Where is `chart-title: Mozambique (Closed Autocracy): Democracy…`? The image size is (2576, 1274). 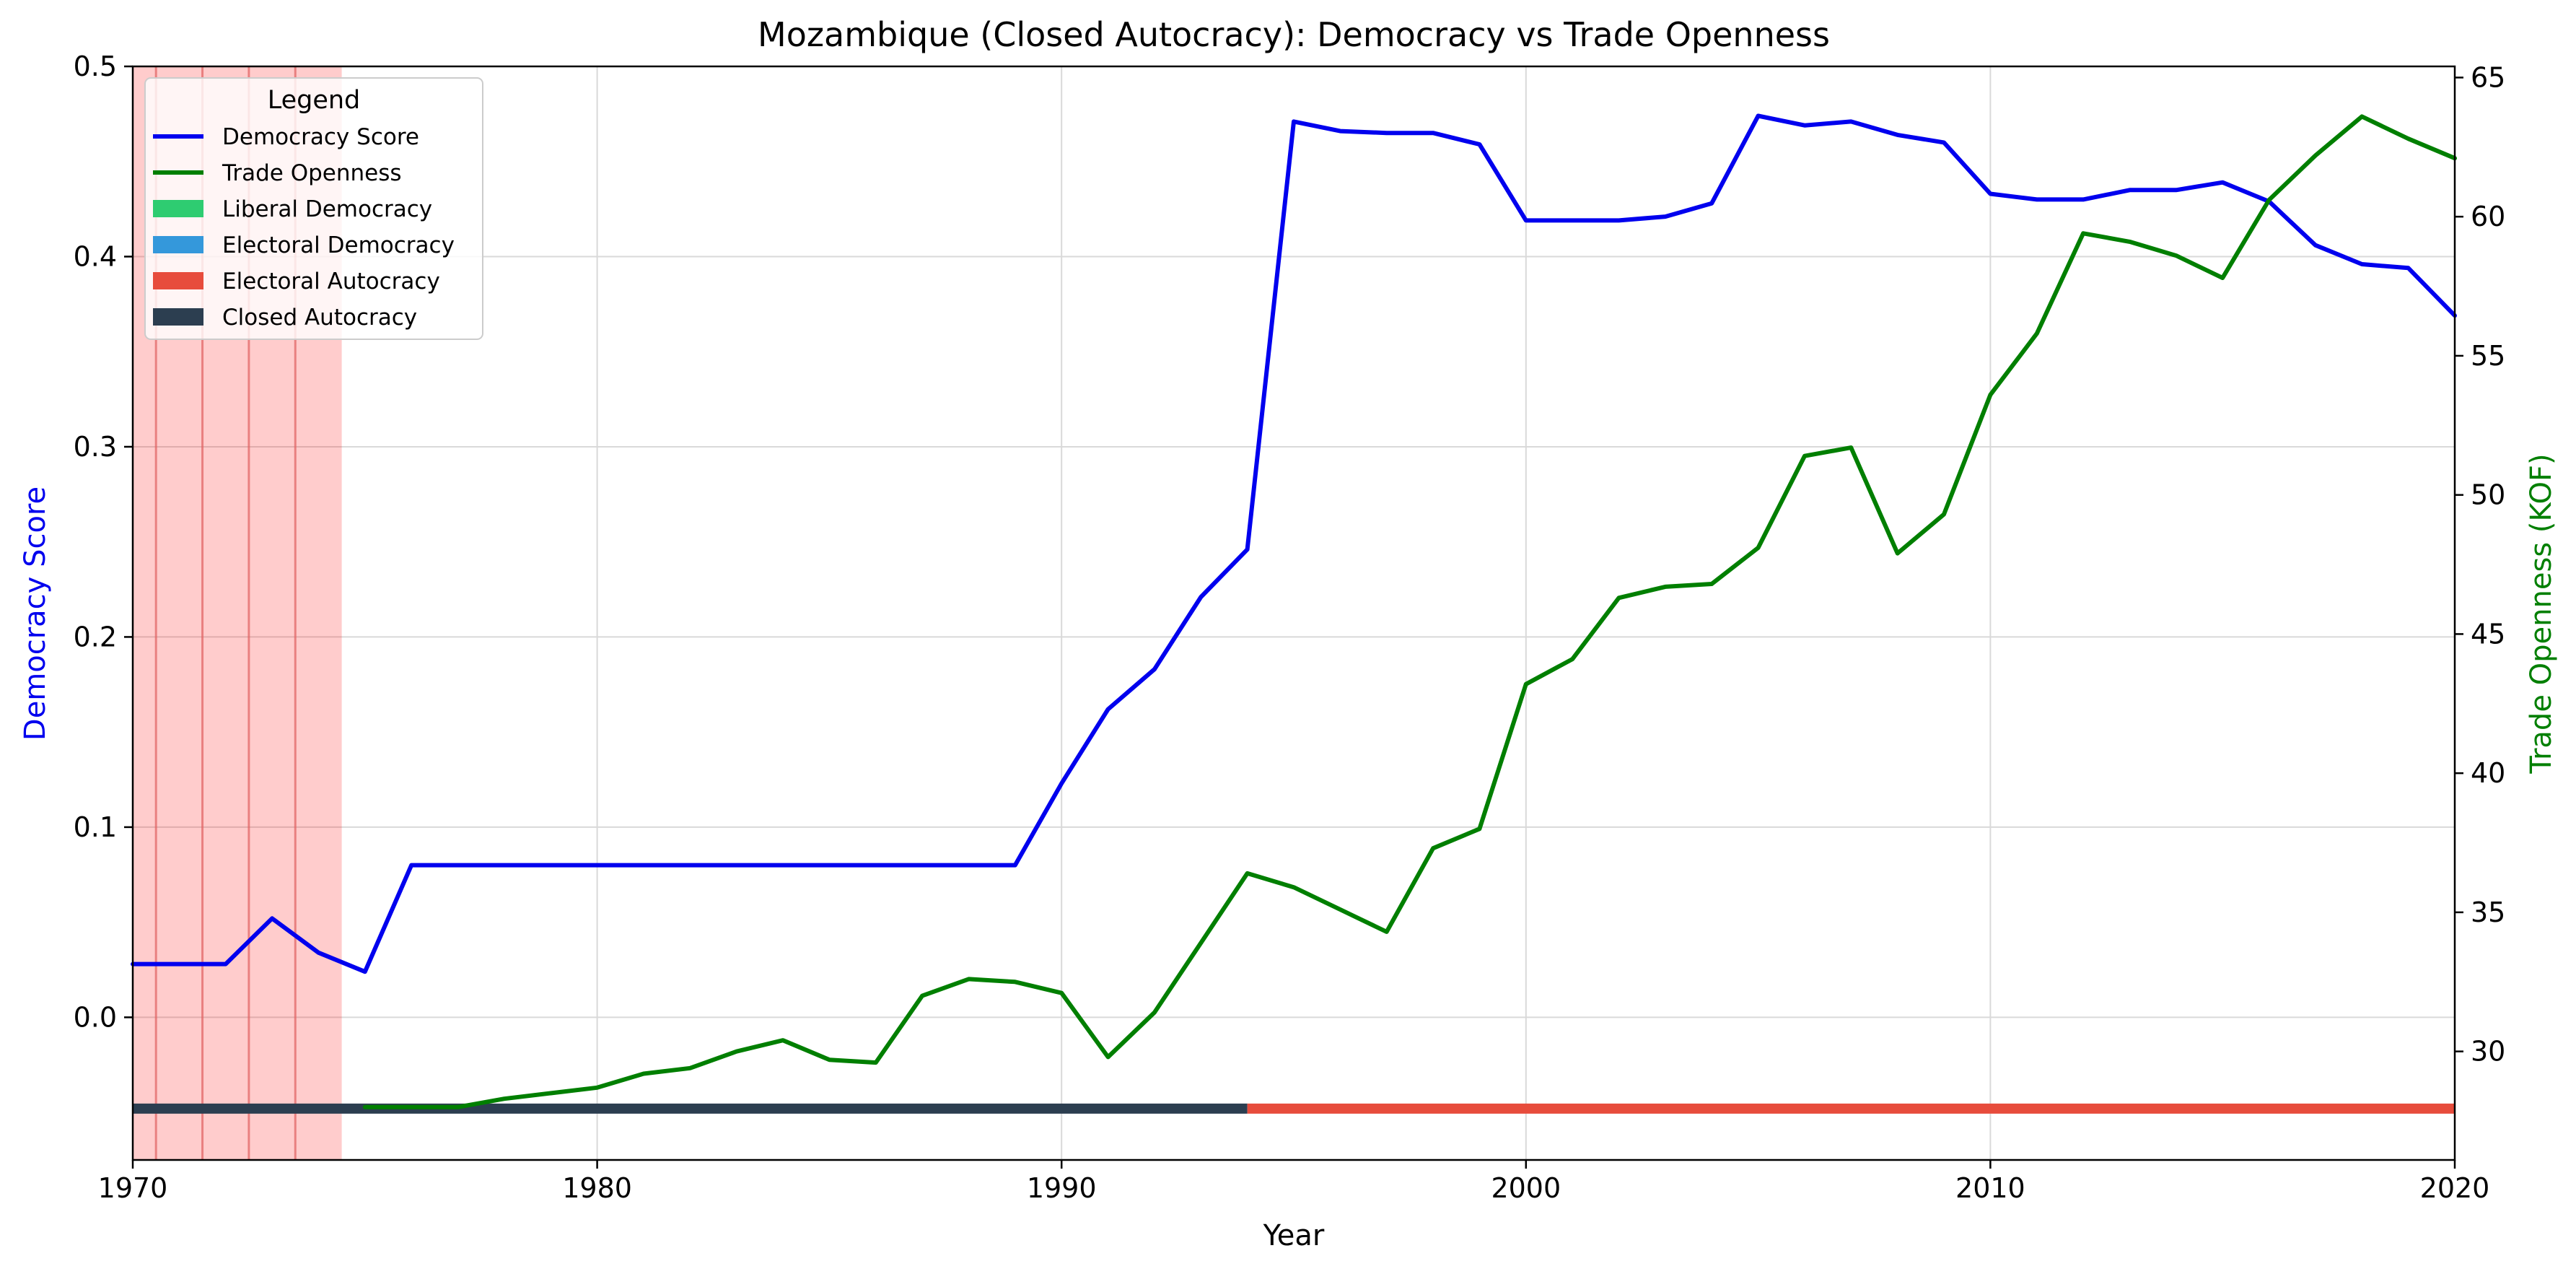 chart-title: Mozambique (Closed Autocracy): Democracy… is located at coordinates (1294, 34).